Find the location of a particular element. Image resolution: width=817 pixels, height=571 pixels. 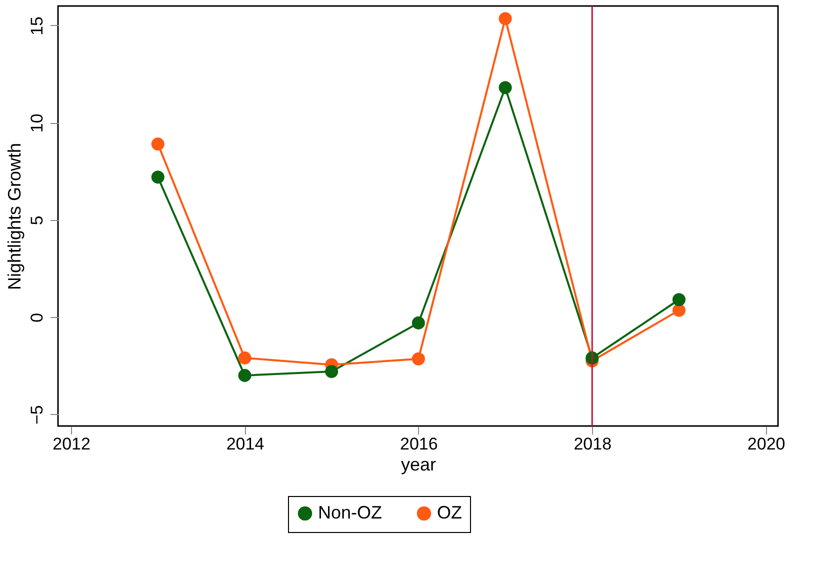

y-tick-label: −5 is located at coordinates (37, 415).